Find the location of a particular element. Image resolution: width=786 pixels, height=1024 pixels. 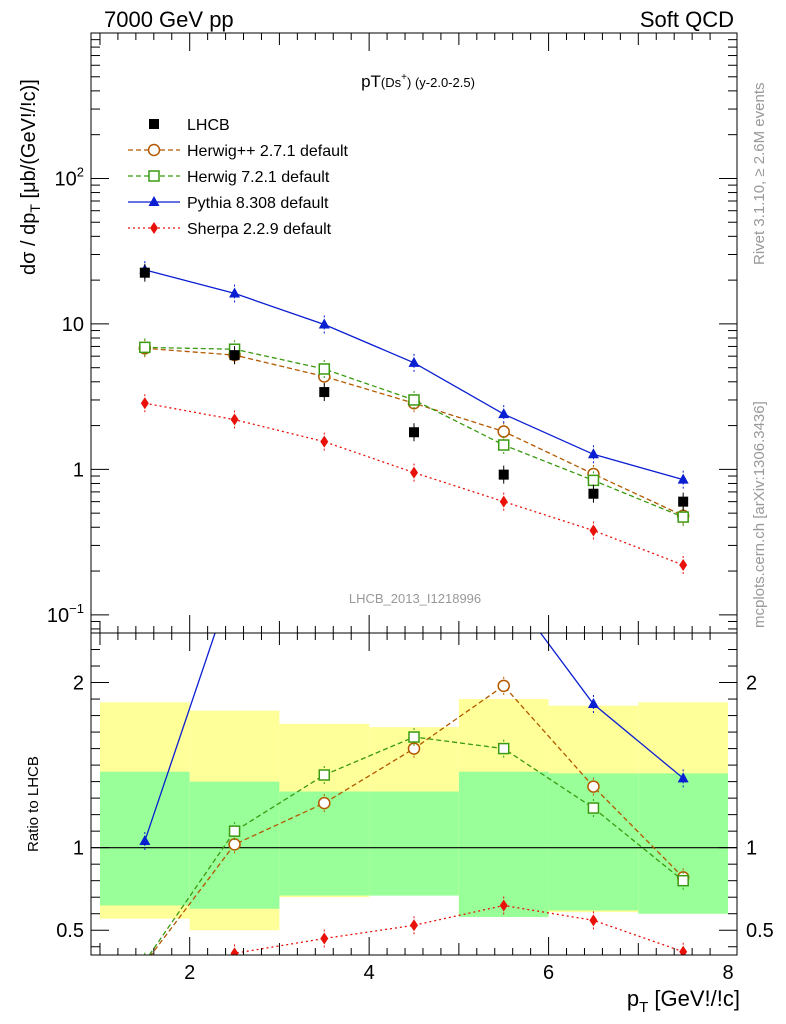

y-tick-label: 10⁻¹ is located at coordinates (65, 614).